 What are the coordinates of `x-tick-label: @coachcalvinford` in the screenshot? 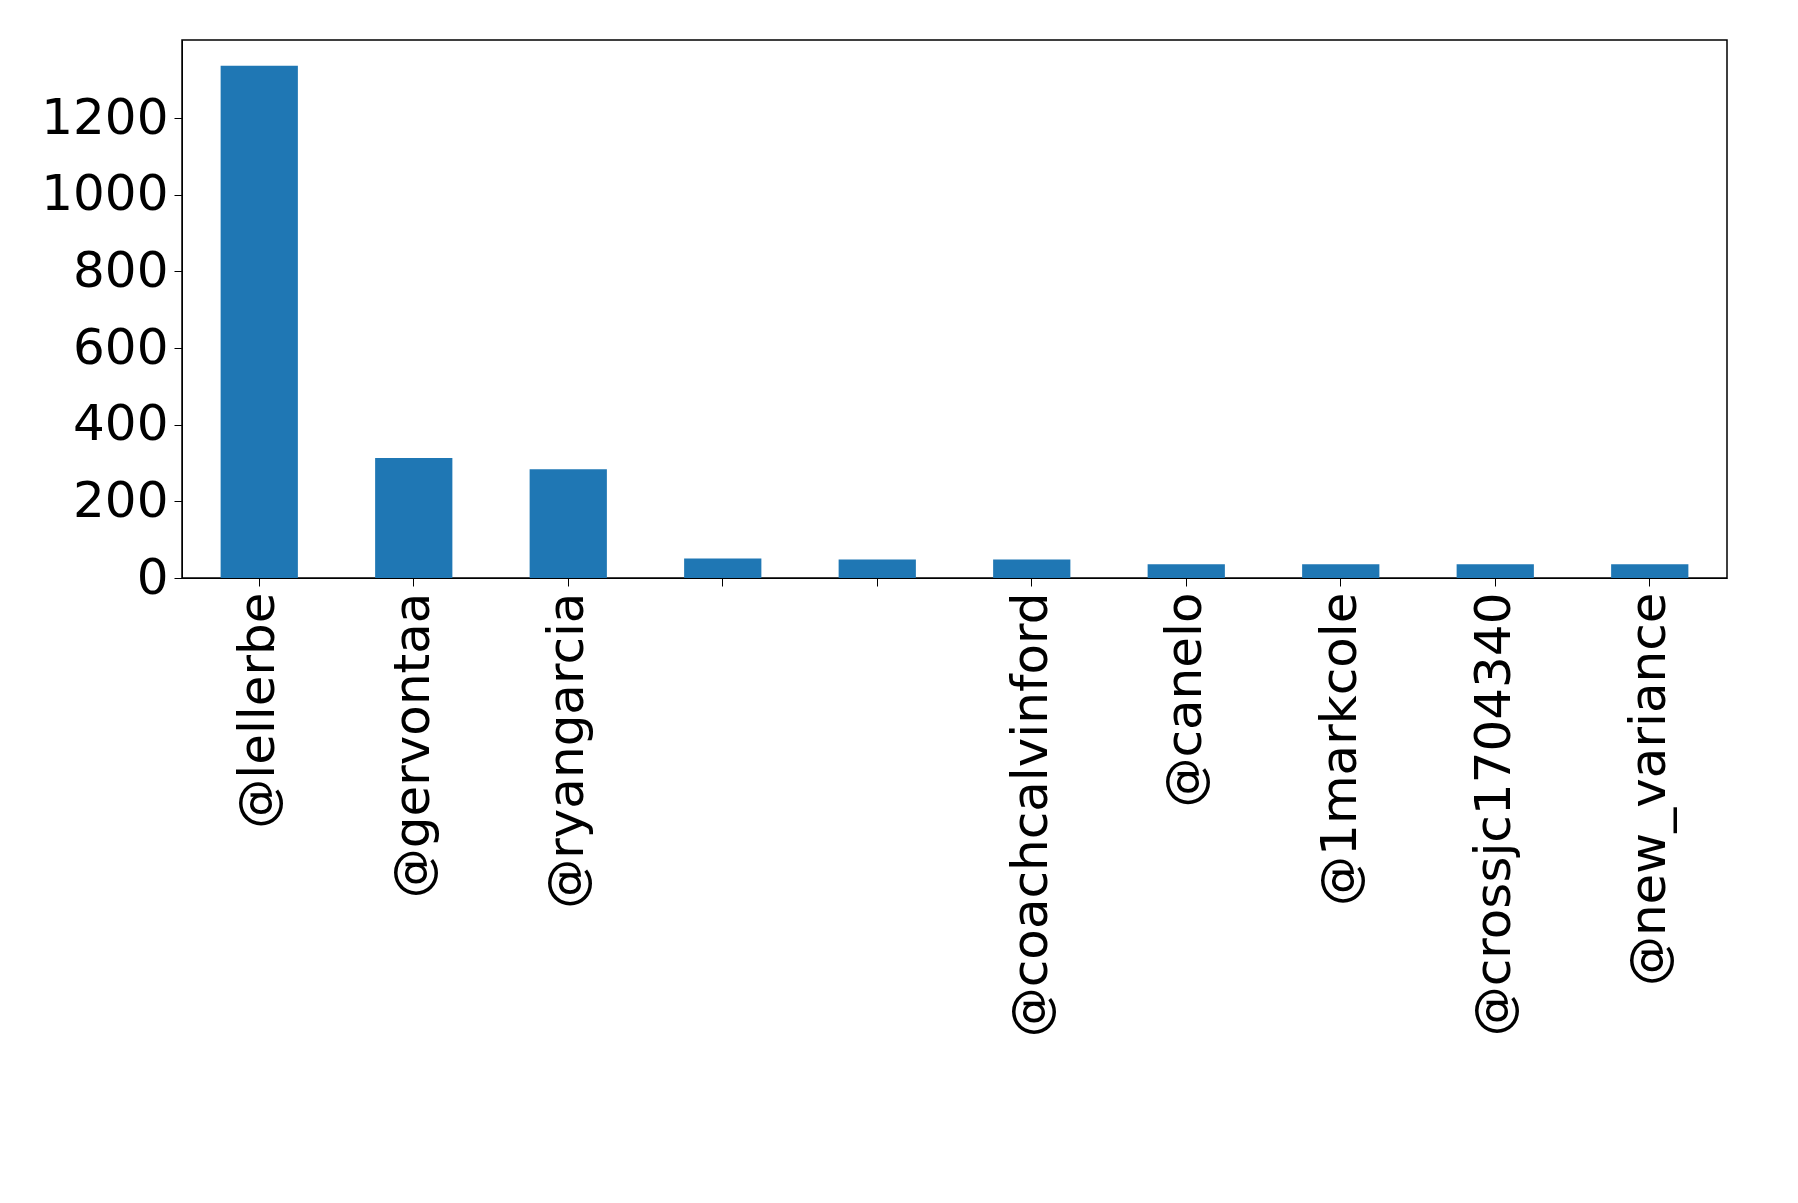 It's located at (1029, 815).